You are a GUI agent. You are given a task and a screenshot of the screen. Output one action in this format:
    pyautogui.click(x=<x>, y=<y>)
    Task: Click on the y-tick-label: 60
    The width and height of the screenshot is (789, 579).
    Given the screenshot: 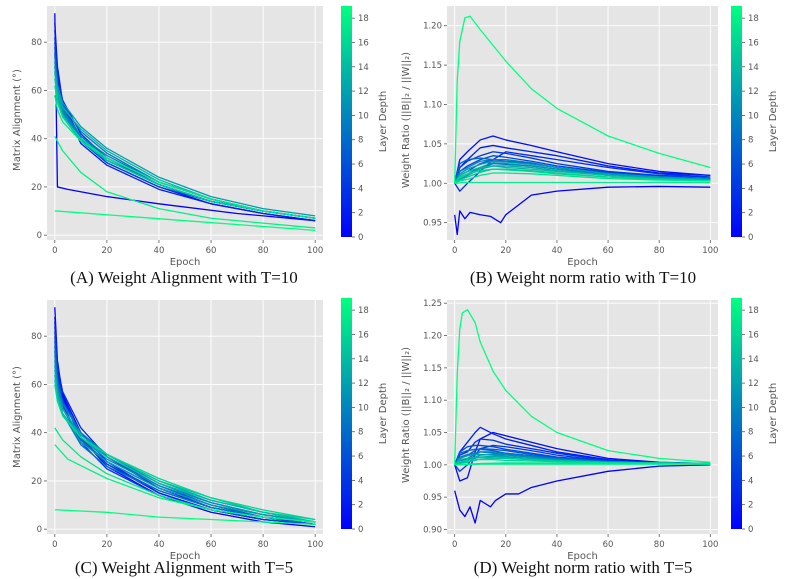 What is the action you would take?
    pyautogui.click(x=36, y=385)
    